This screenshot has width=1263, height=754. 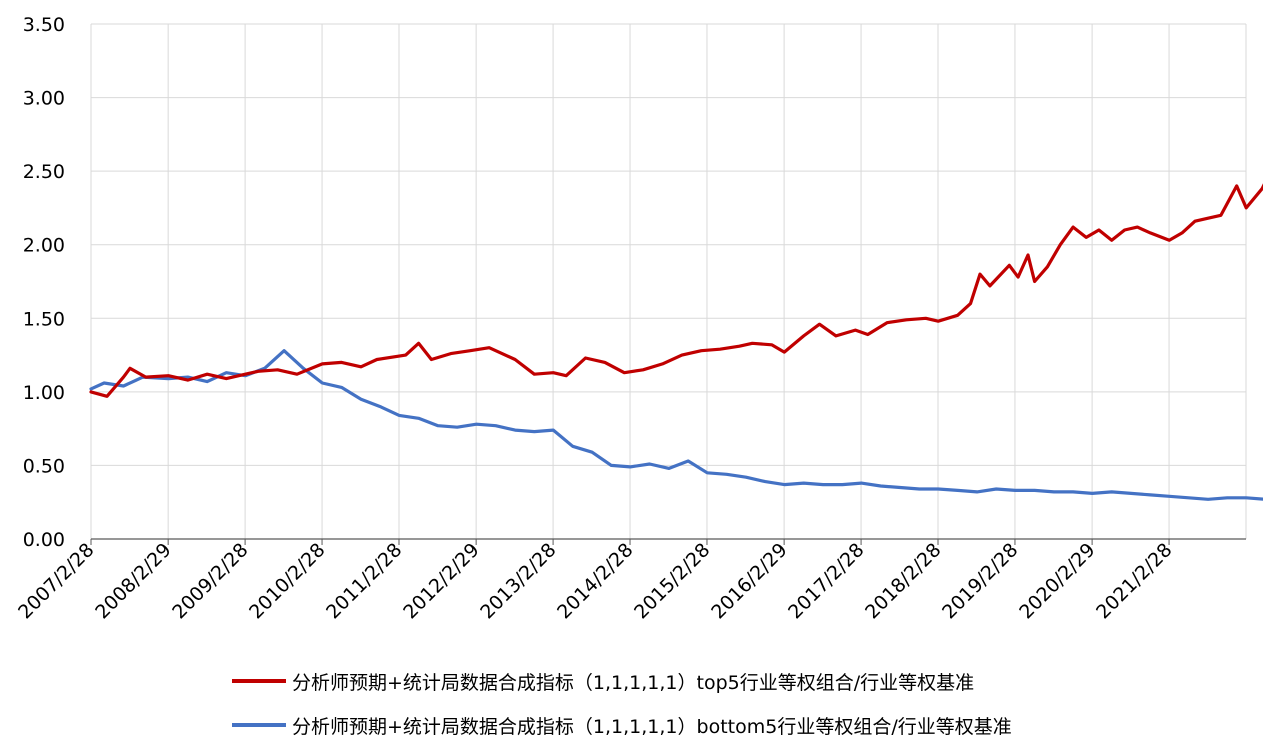 I want to click on x-tick-label: 2011/2/28, so click(x=364, y=581).